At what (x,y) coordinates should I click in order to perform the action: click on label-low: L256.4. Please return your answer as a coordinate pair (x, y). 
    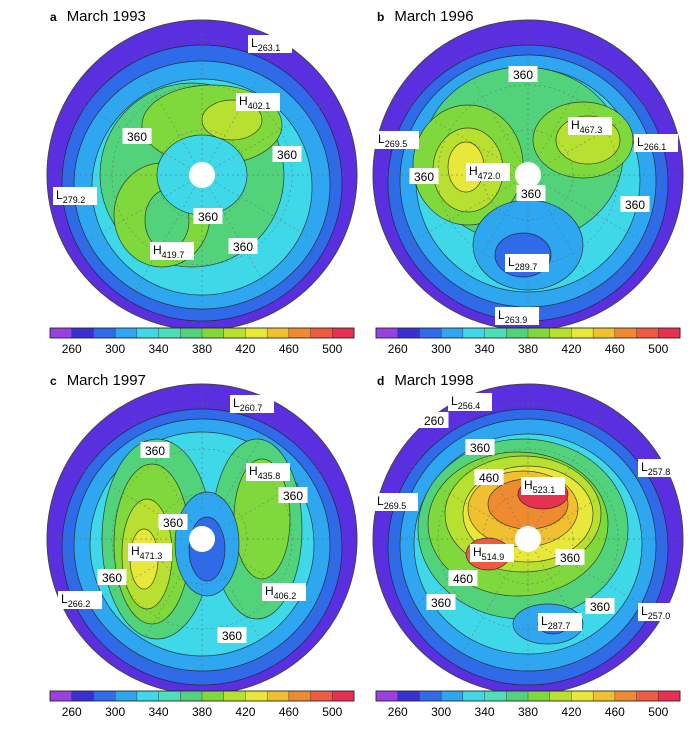
    Looking at the image, I should click on (470, 402).